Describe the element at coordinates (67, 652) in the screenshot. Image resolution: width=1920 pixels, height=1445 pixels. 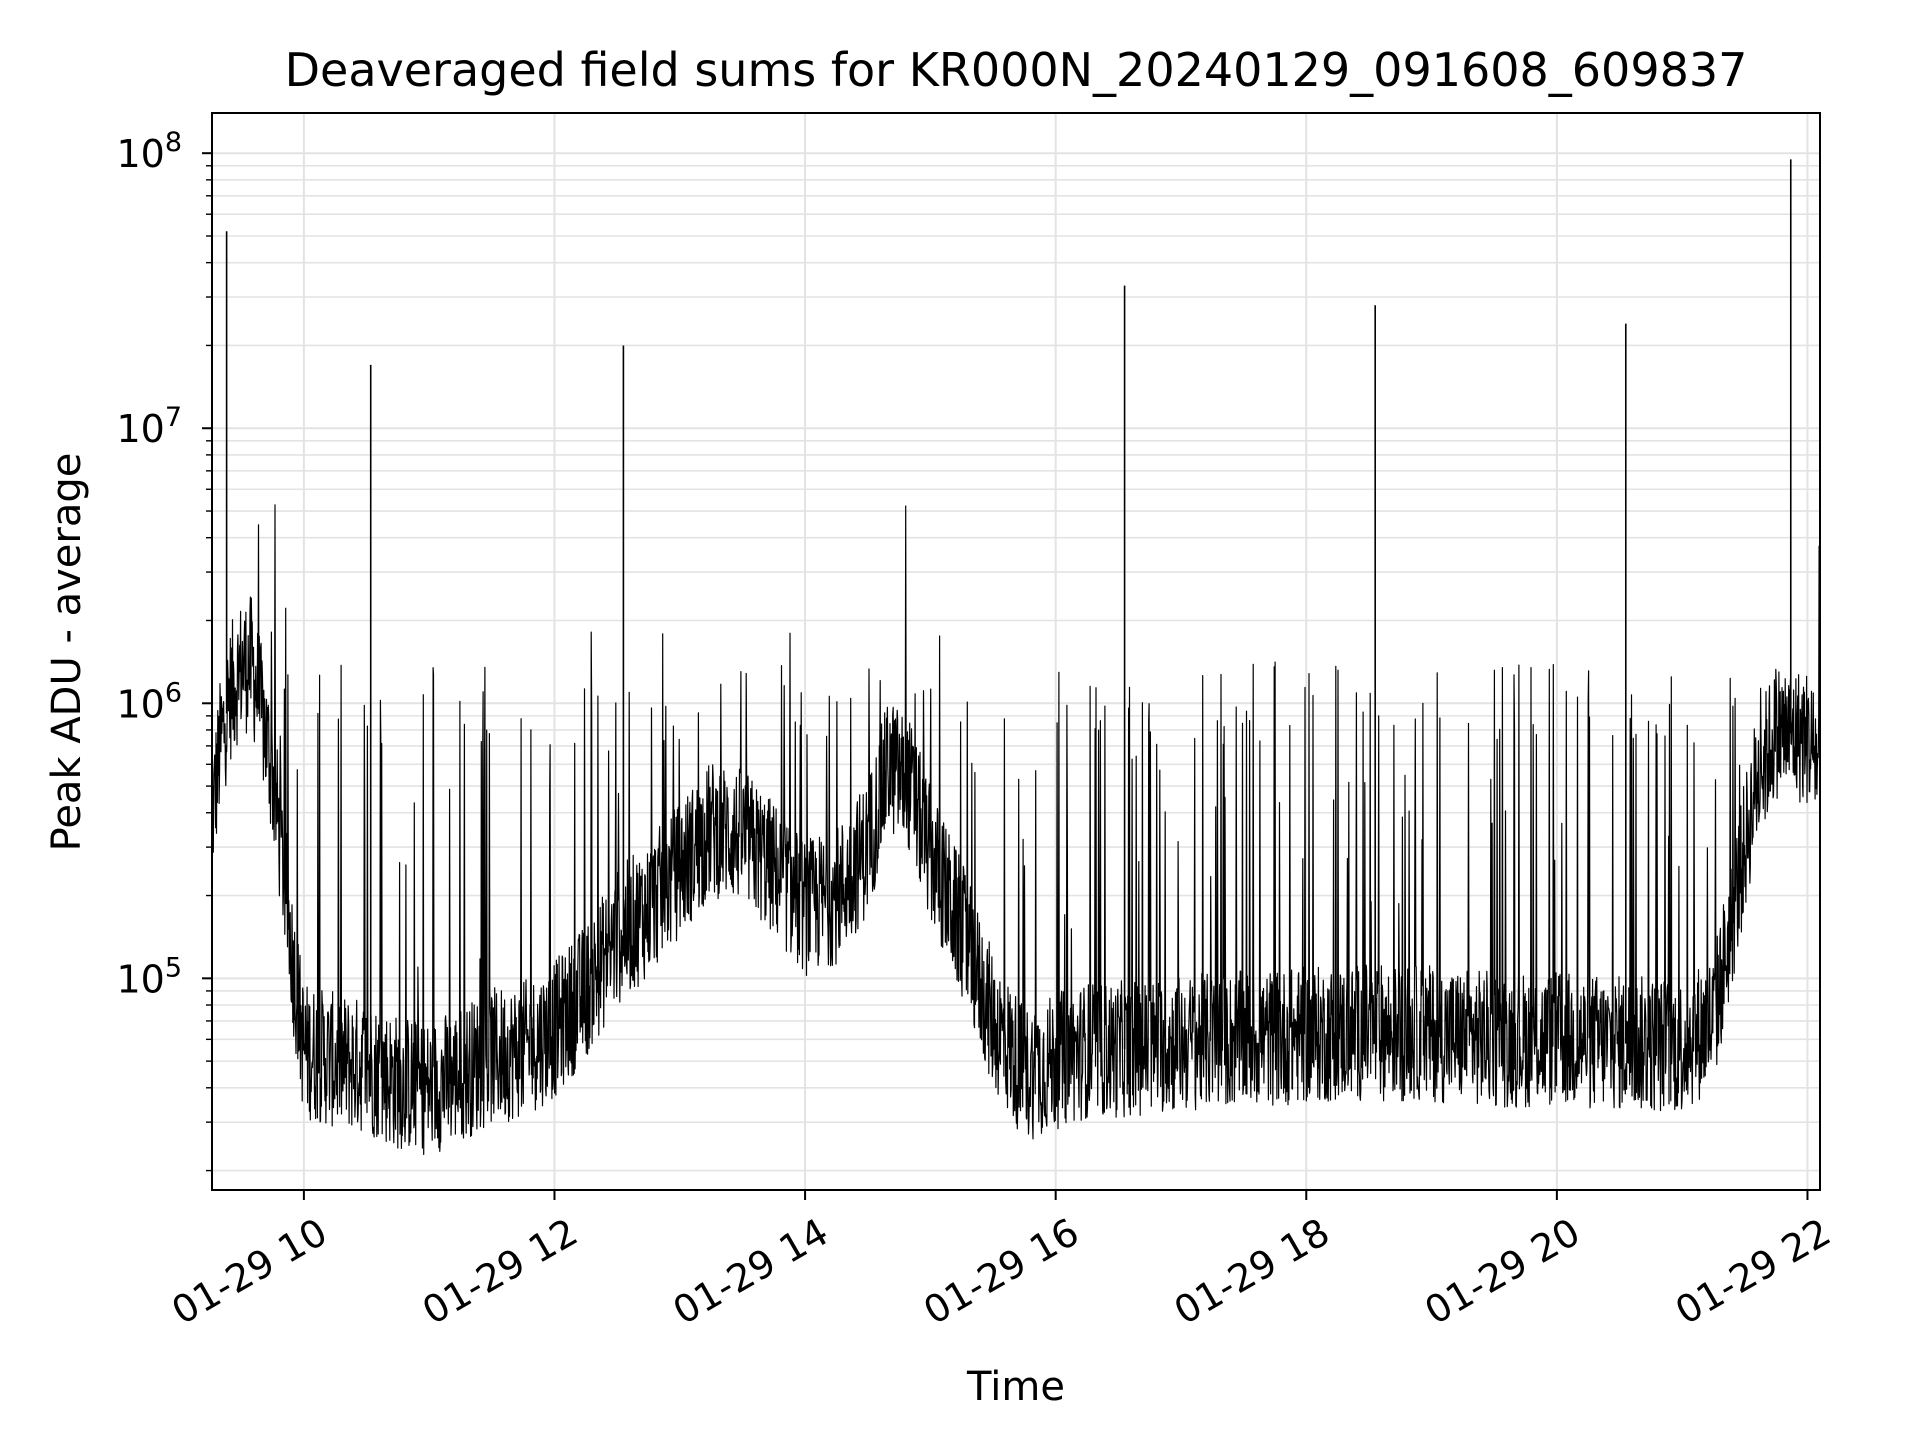
I see `y-axis-label: Peak ADU - average` at that location.